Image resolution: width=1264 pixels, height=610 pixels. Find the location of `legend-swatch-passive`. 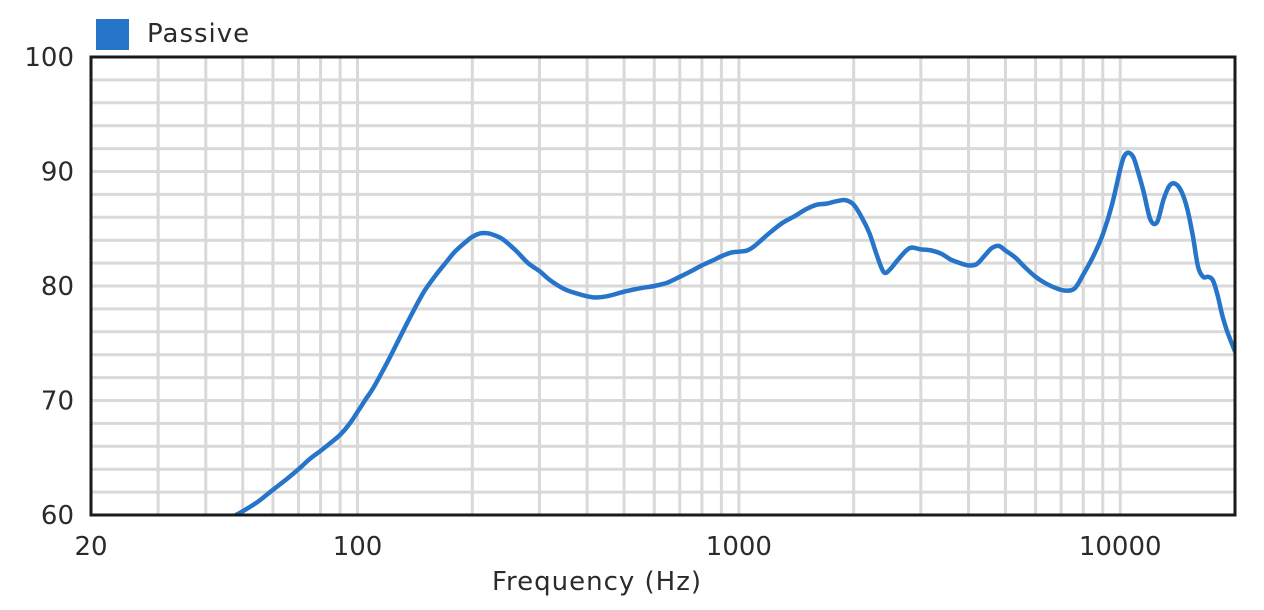

legend-swatch-passive is located at coordinates (112, 34).